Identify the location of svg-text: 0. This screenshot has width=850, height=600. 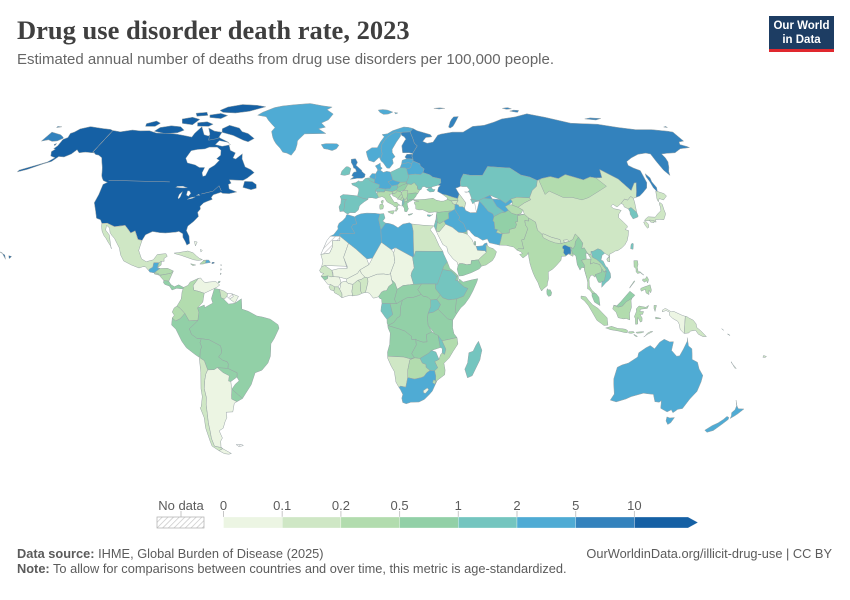
(223, 505).